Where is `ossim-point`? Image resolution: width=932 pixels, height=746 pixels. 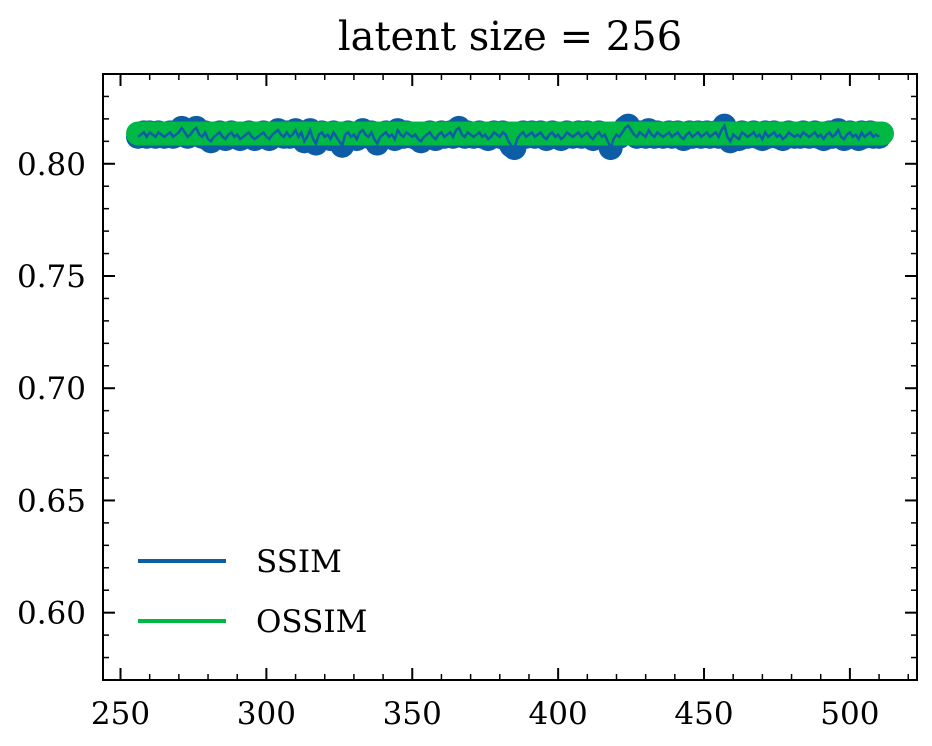
ossim-point is located at coordinates (881, 133).